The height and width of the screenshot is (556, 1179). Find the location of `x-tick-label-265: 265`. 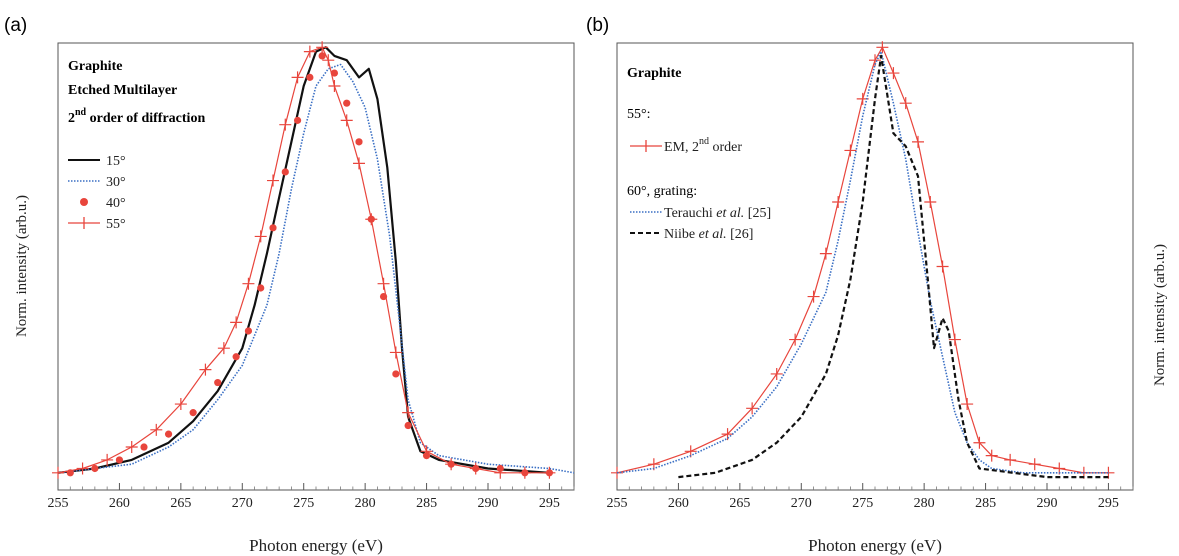

x-tick-label-265: 265 is located at coordinates (739, 503).